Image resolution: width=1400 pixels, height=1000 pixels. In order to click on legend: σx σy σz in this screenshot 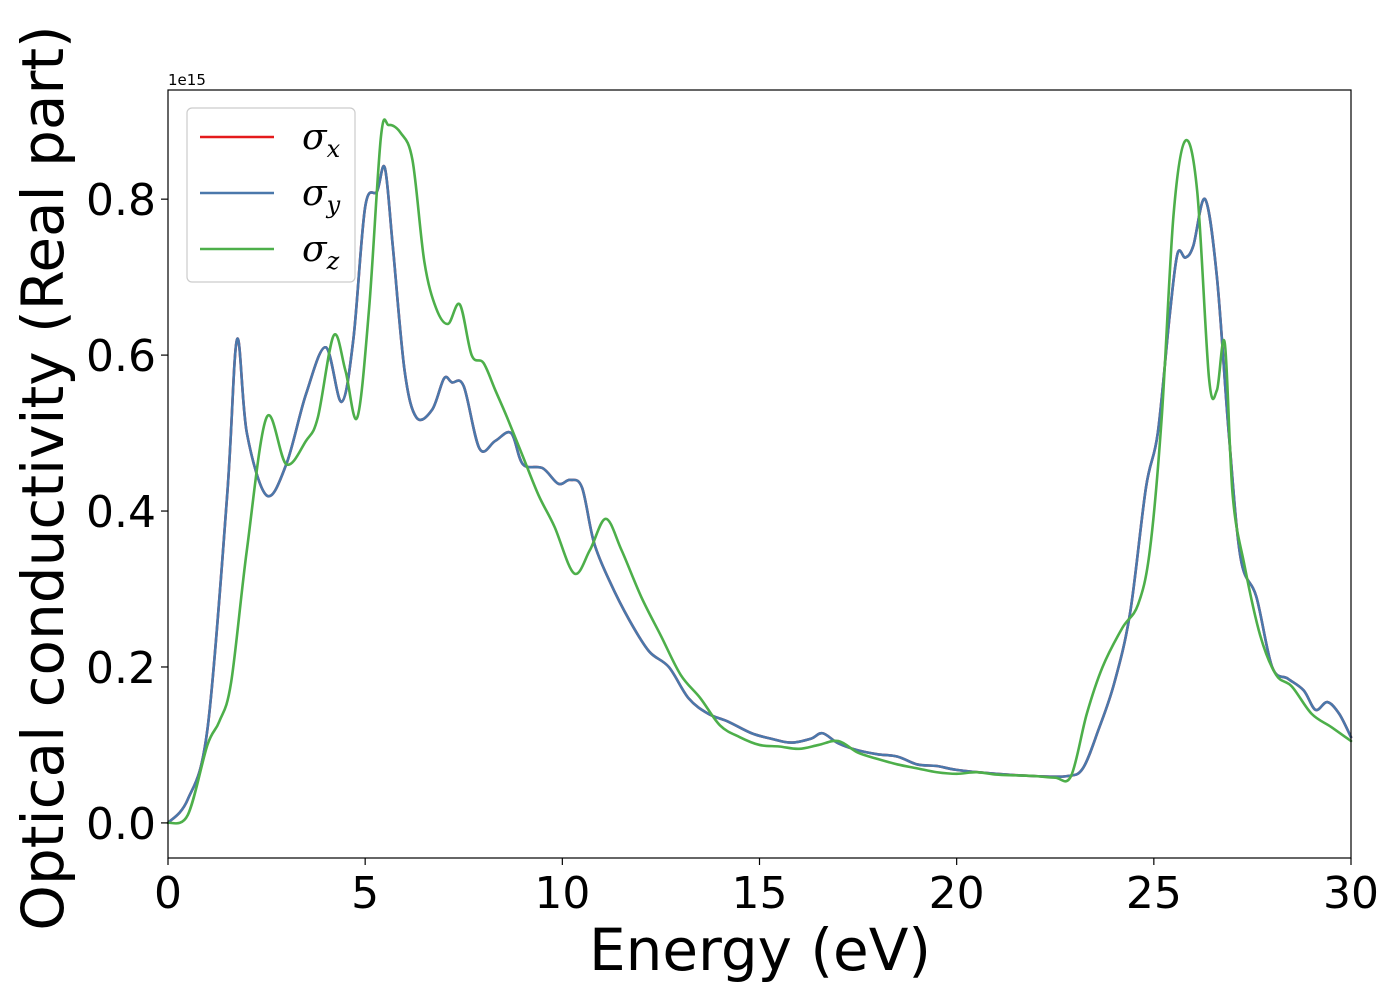, I will do `click(271, 195)`.